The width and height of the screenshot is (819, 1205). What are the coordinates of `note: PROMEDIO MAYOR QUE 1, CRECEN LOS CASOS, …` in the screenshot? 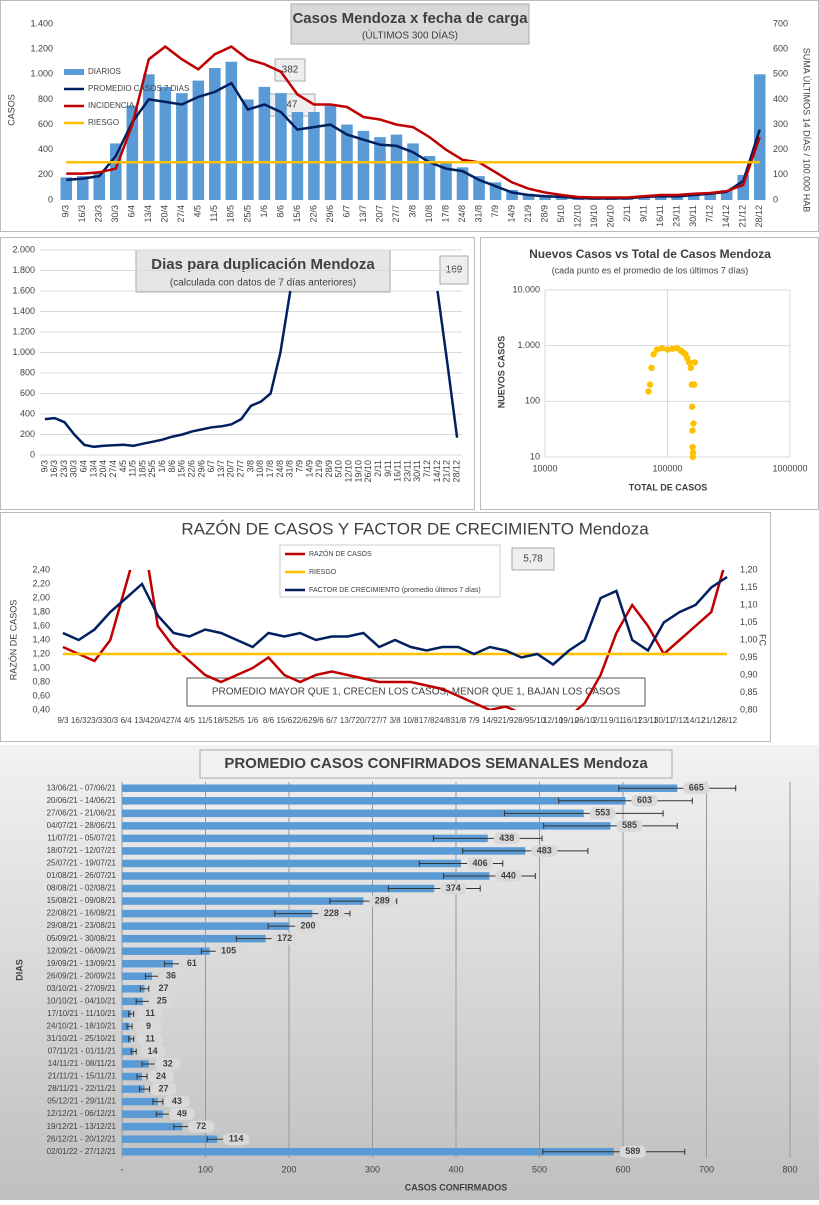 It's located at (416, 692).